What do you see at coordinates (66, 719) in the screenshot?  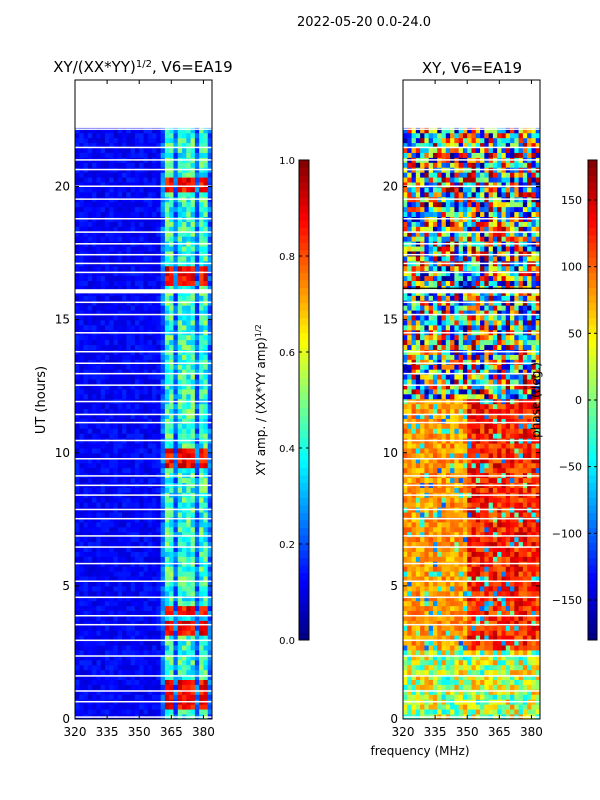 I see `amp-y-tick-label: 0` at bounding box center [66, 719].